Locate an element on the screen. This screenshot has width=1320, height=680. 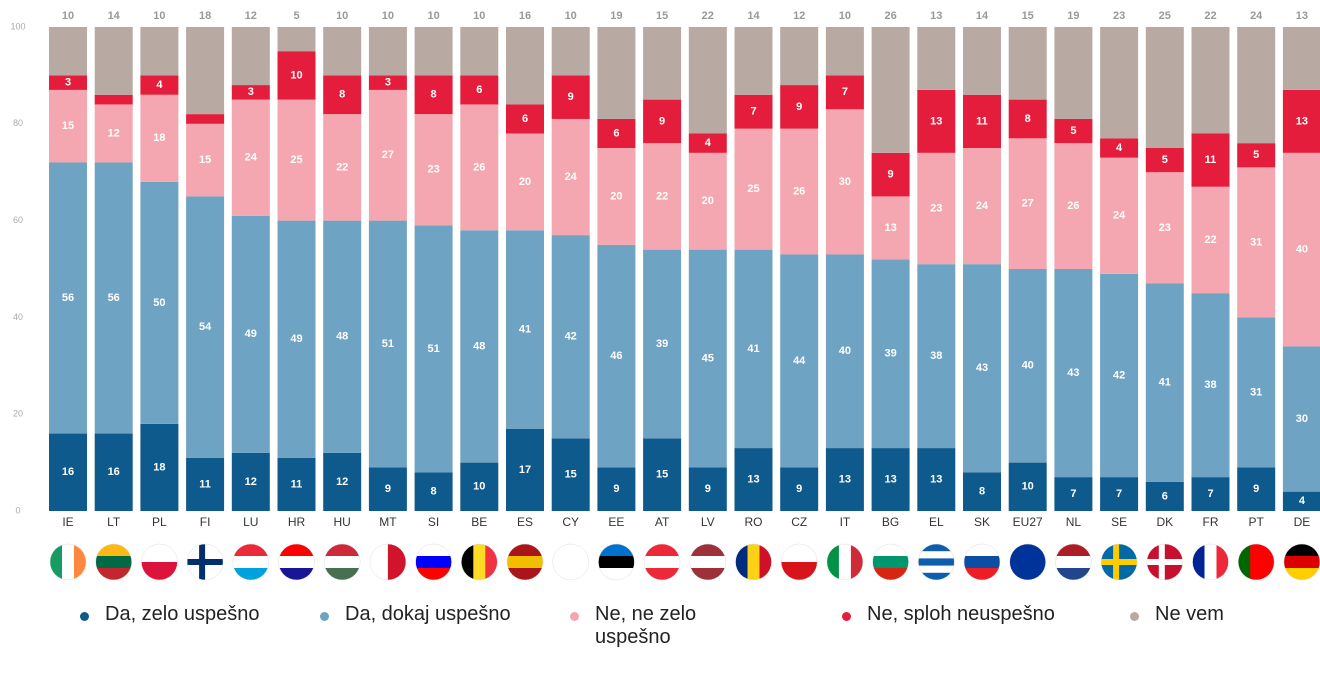
value-label: 31 is located at coordinates (1256, 242).